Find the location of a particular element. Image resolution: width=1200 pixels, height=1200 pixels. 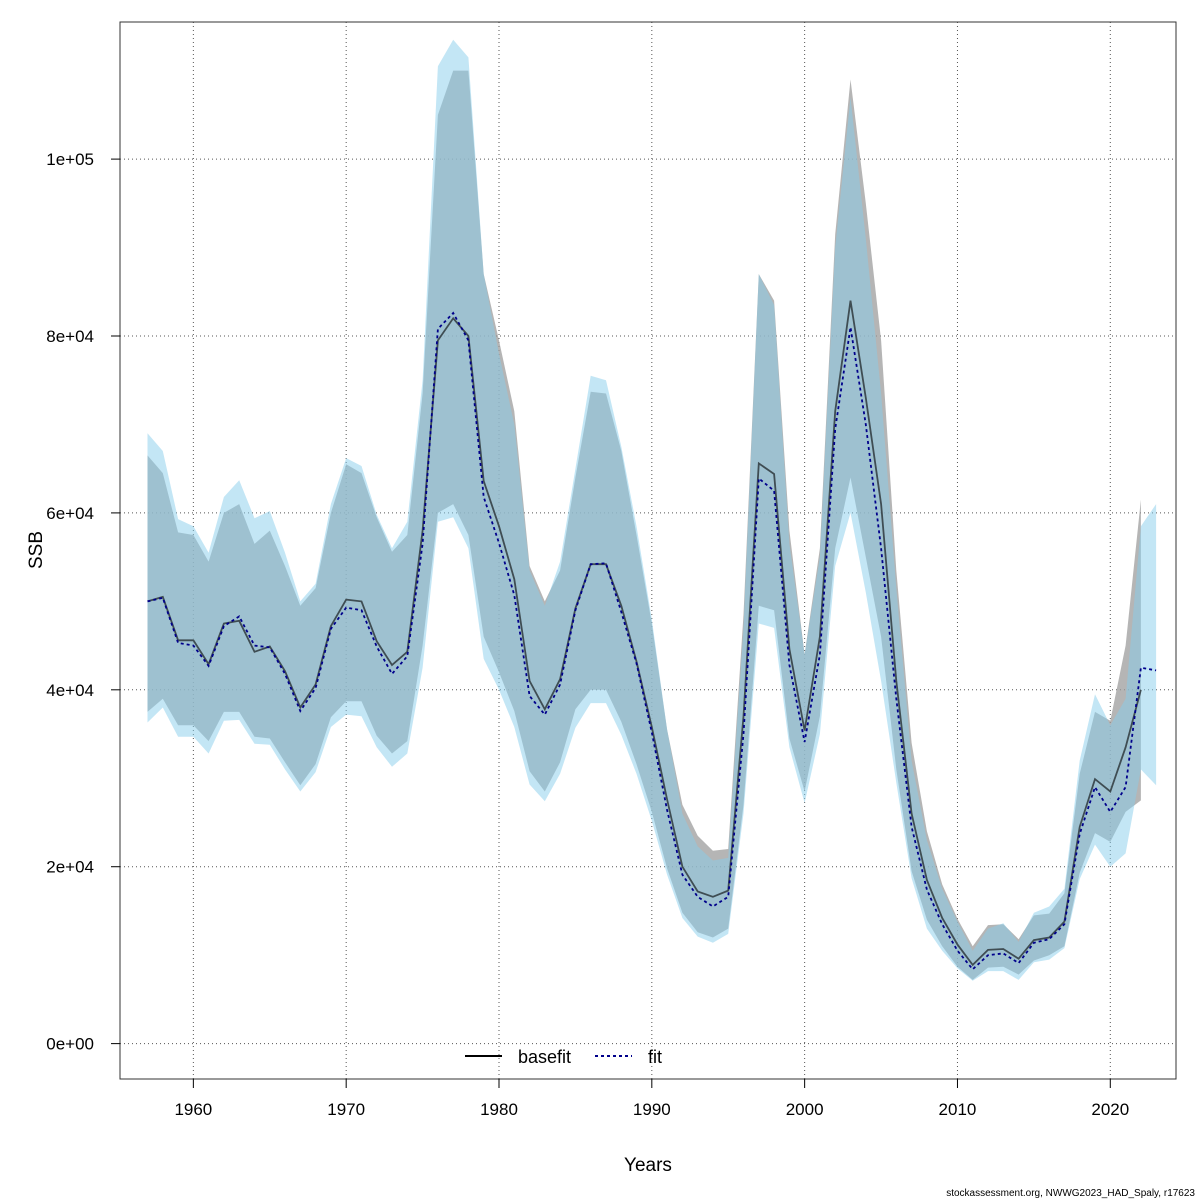

x-tick-label-1990: 1990 is located at coordinates (652, 1109).